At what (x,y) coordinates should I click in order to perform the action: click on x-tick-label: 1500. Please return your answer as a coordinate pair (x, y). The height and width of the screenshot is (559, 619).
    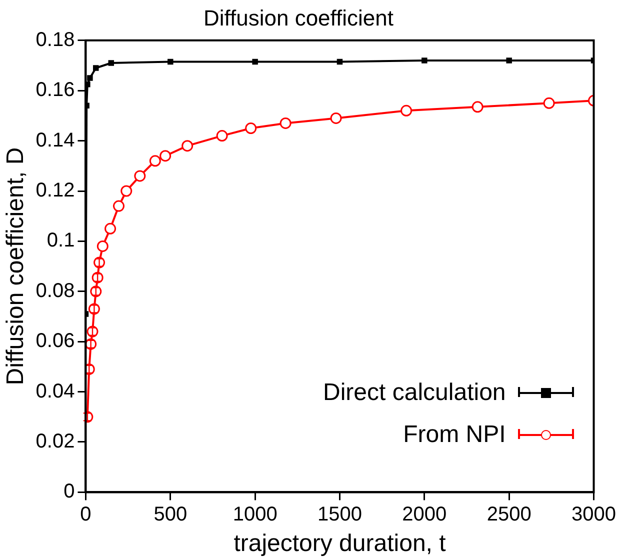
    Looking at the image, I should click on (339, 515).